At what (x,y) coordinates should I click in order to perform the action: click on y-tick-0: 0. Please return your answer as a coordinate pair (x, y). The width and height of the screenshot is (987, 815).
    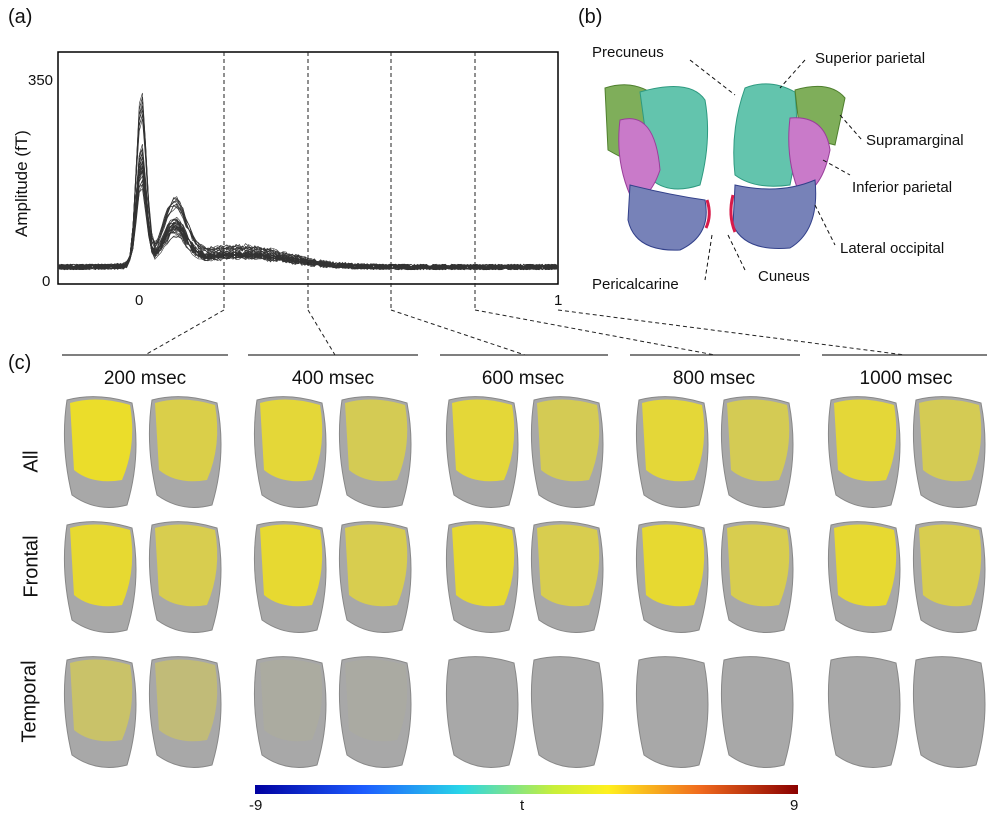
    Looking at the image, I should click on (46, 281).